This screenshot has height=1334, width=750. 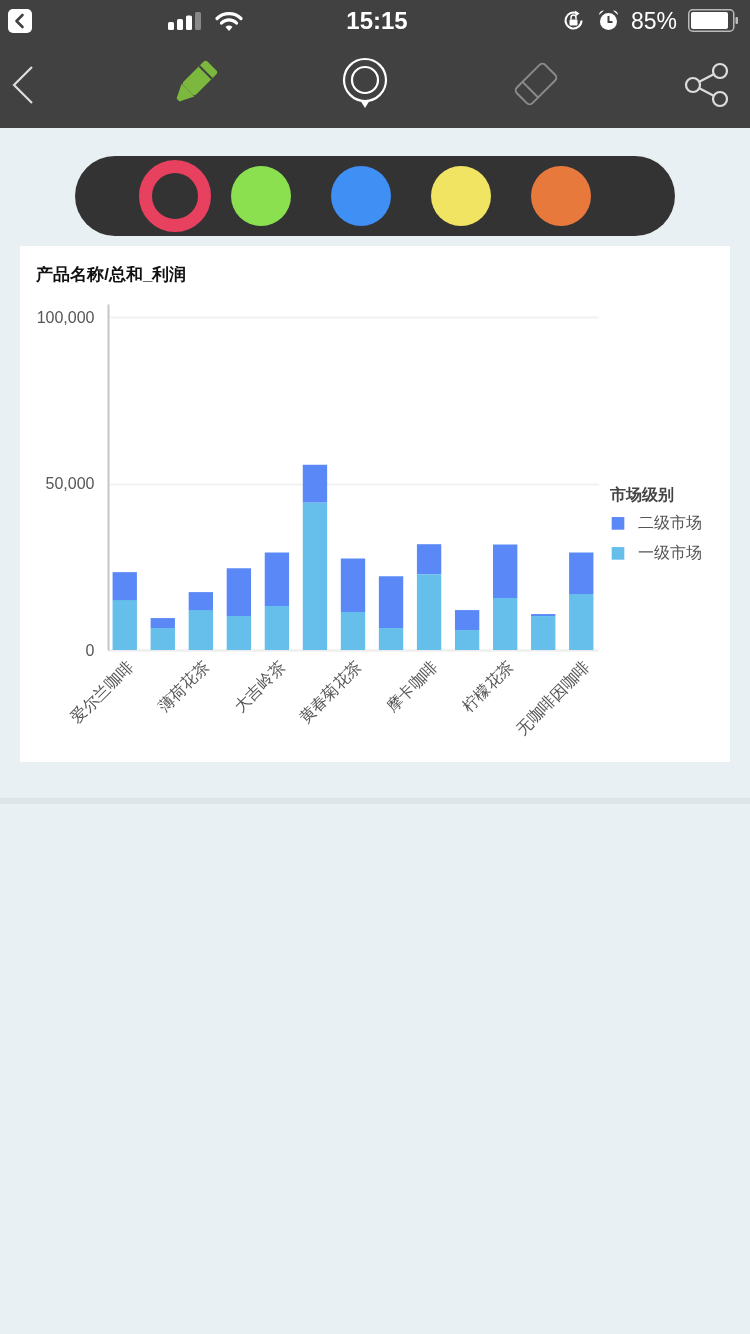 What do you see at coordinates (670, 523) in the screenshot?
I see `legend-label: 二级市场` at bounding box center [670, 523].